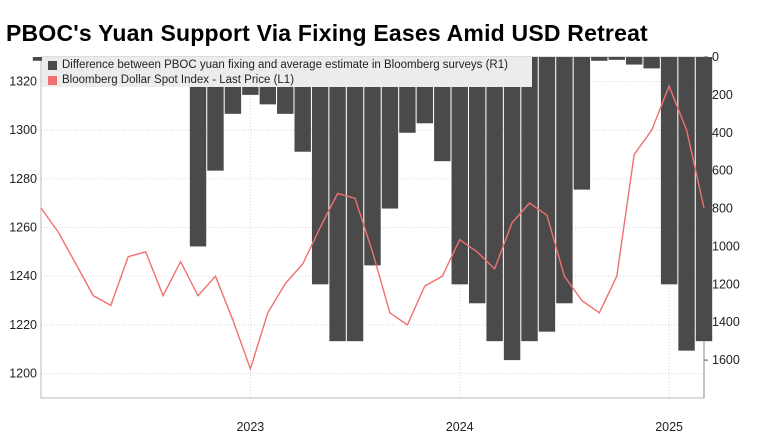 This screenshot has width=757, height=435. Describe the element at coordinates (722, 171) in the screenshot. I see `y-right-tick-label: 600` at that location.